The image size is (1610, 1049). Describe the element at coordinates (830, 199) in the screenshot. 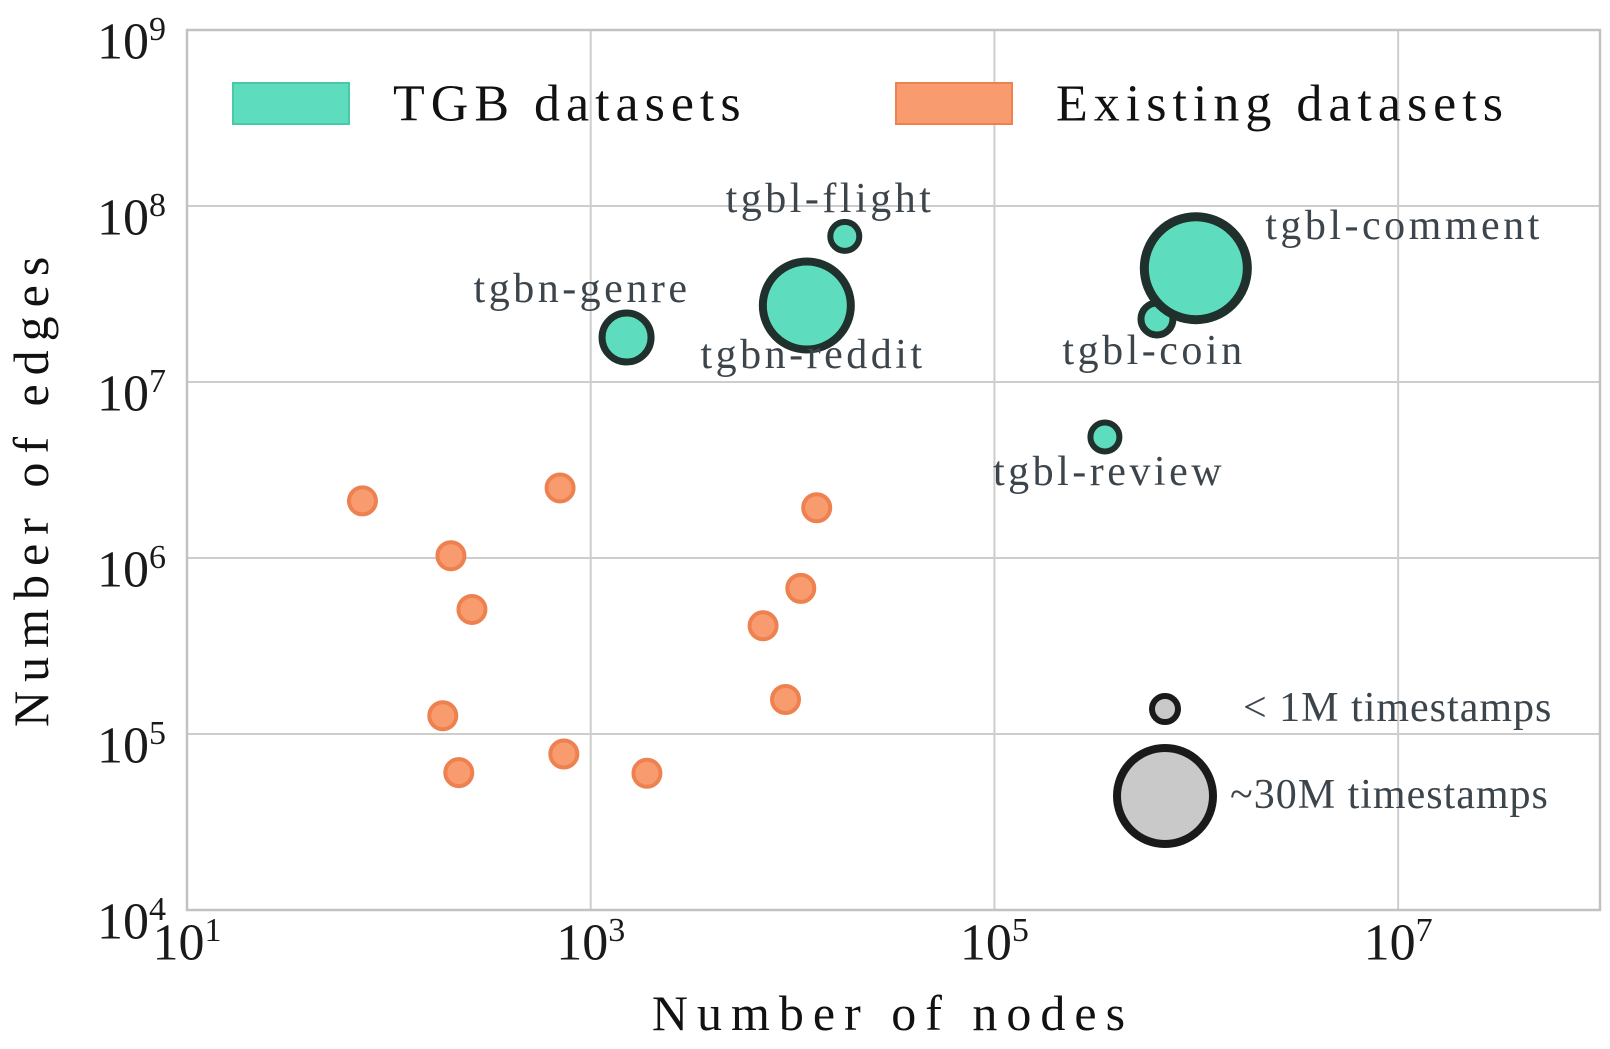

I see `label-tgbl-flight: tgbl-flight` at that location.